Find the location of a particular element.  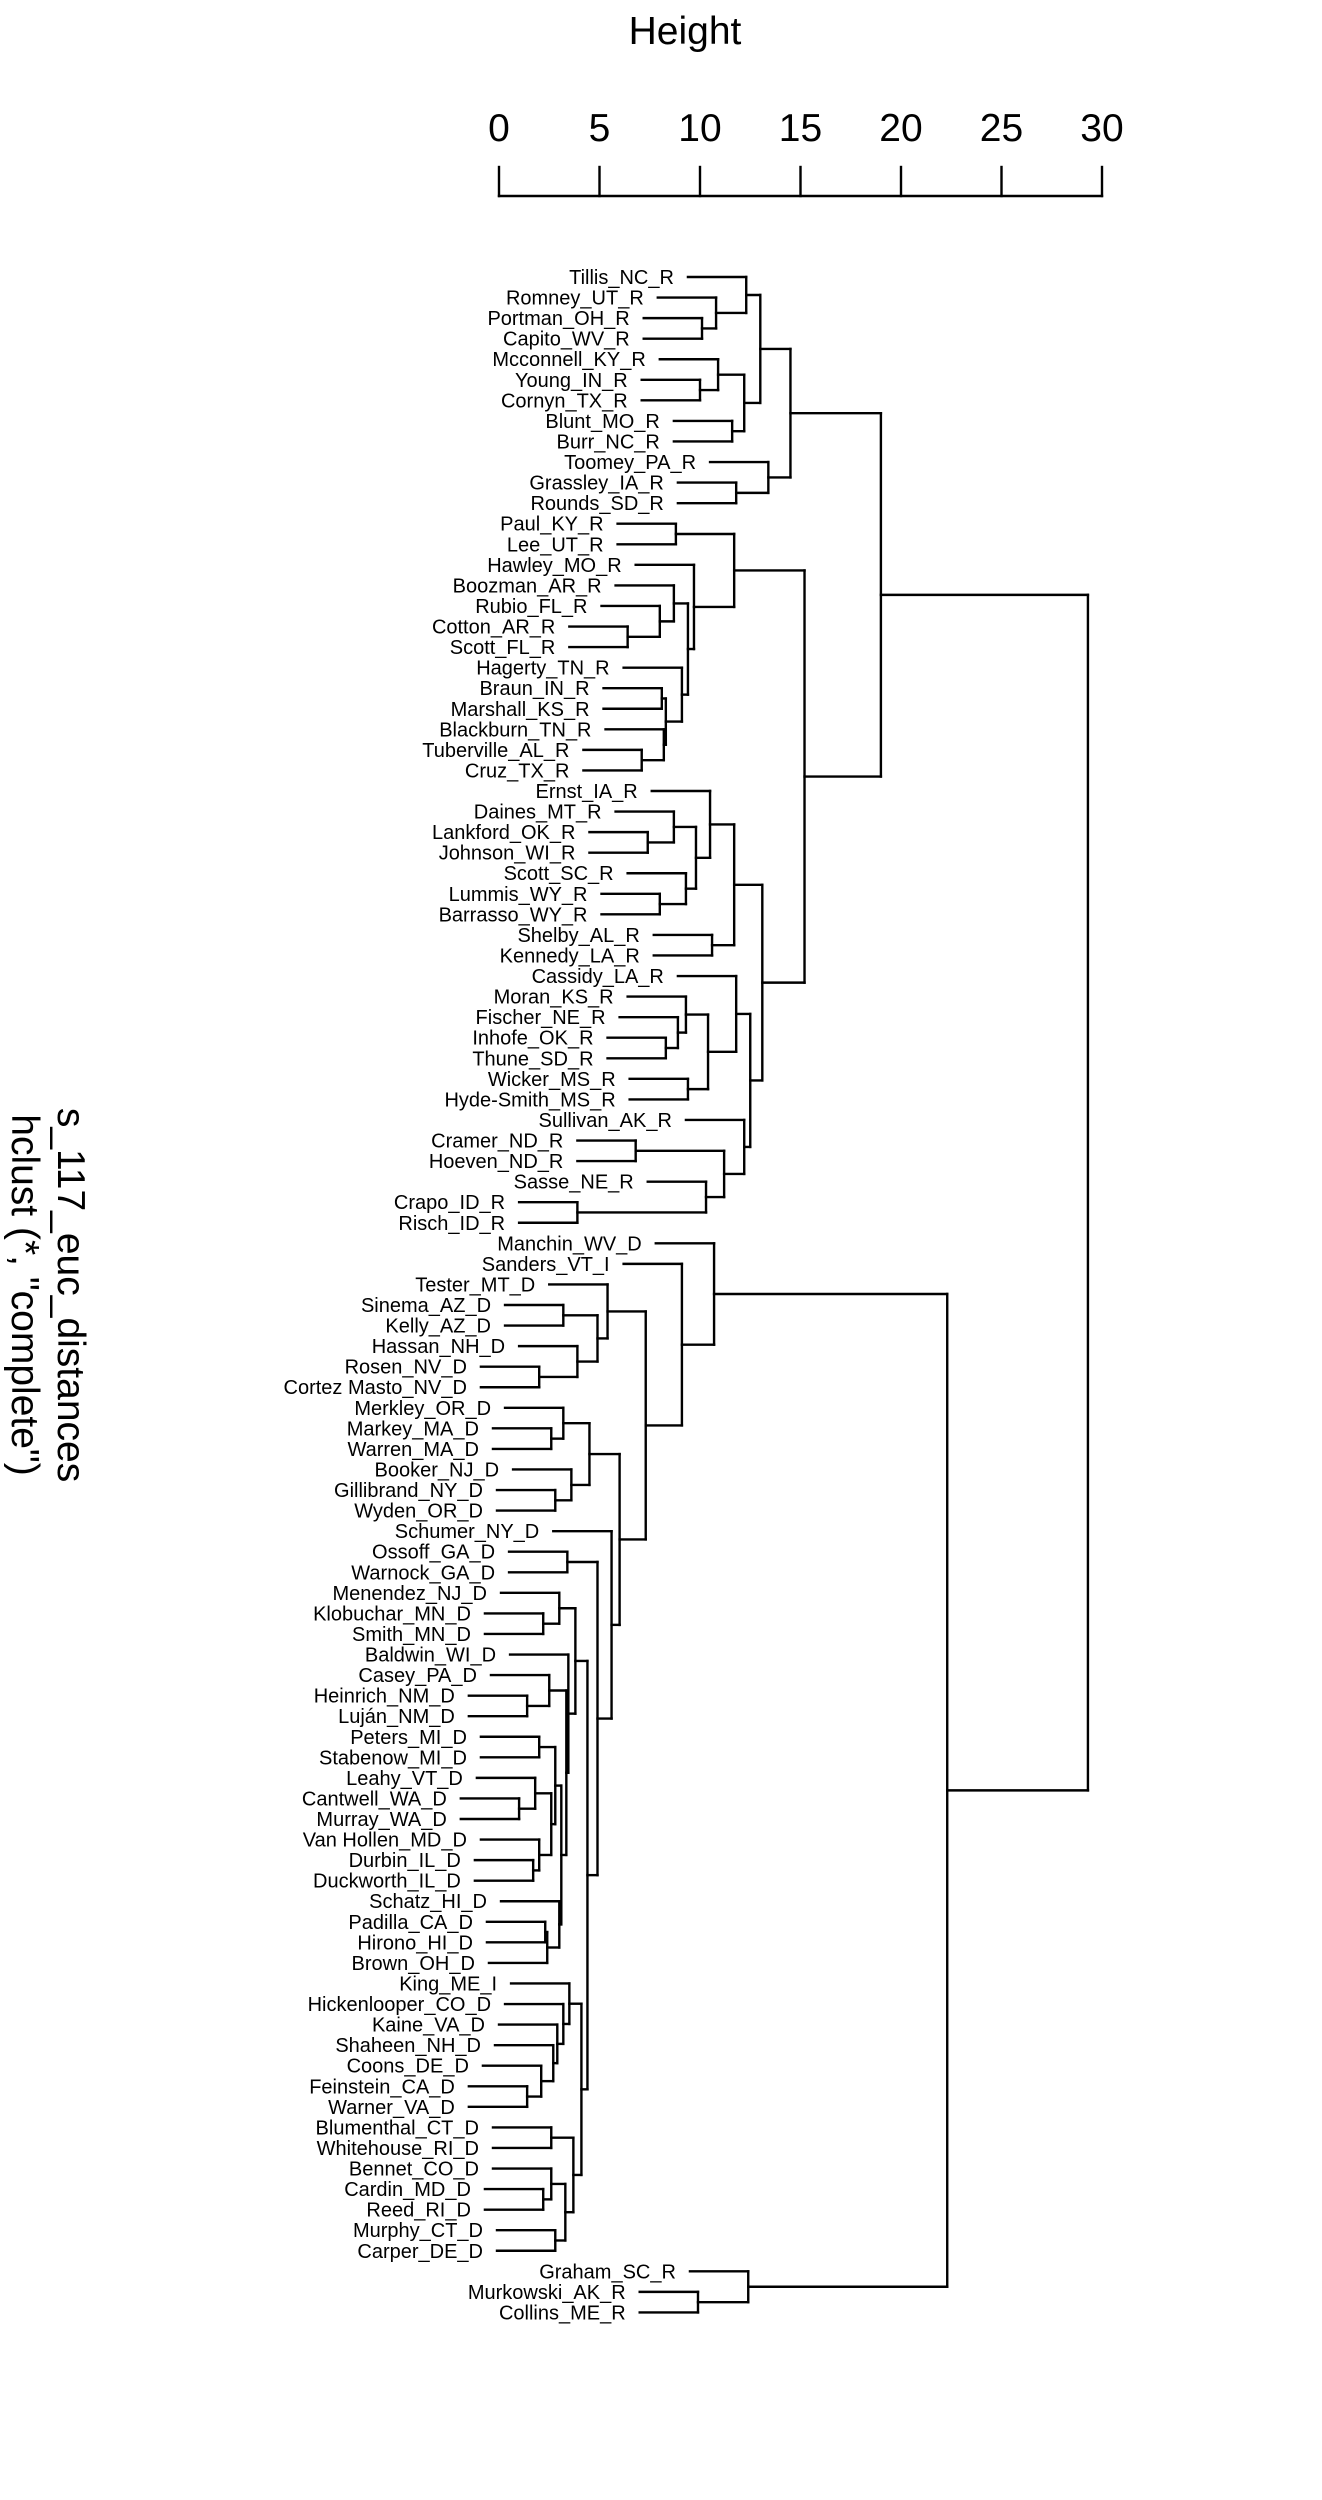

leaf-label: Menendez_NJ_D is located at coordinates (409, 1594).